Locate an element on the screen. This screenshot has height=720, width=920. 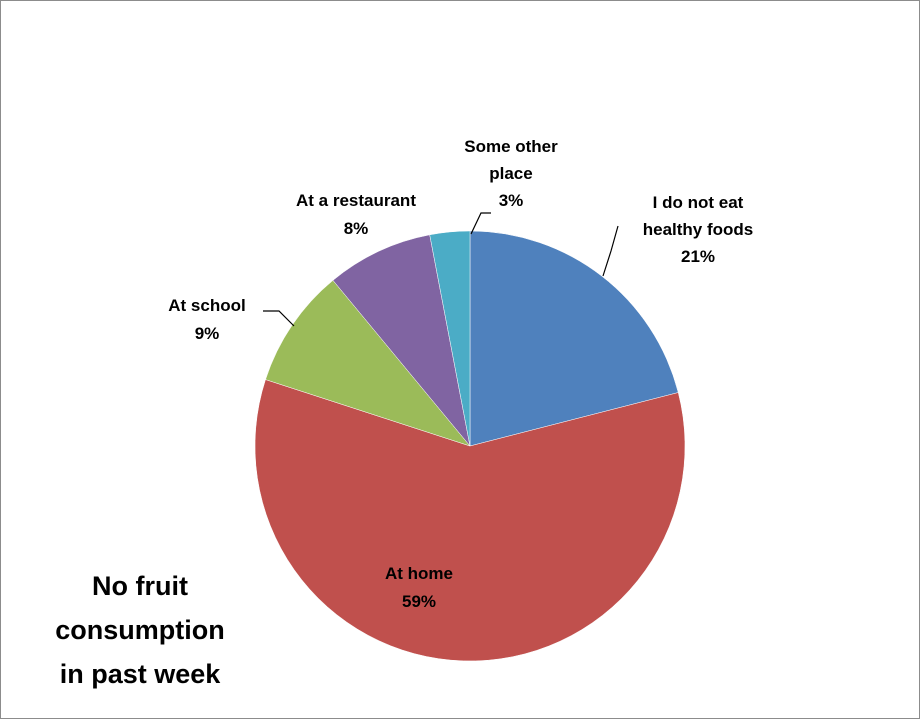
leader-lines is located at coordinates (441, 269).